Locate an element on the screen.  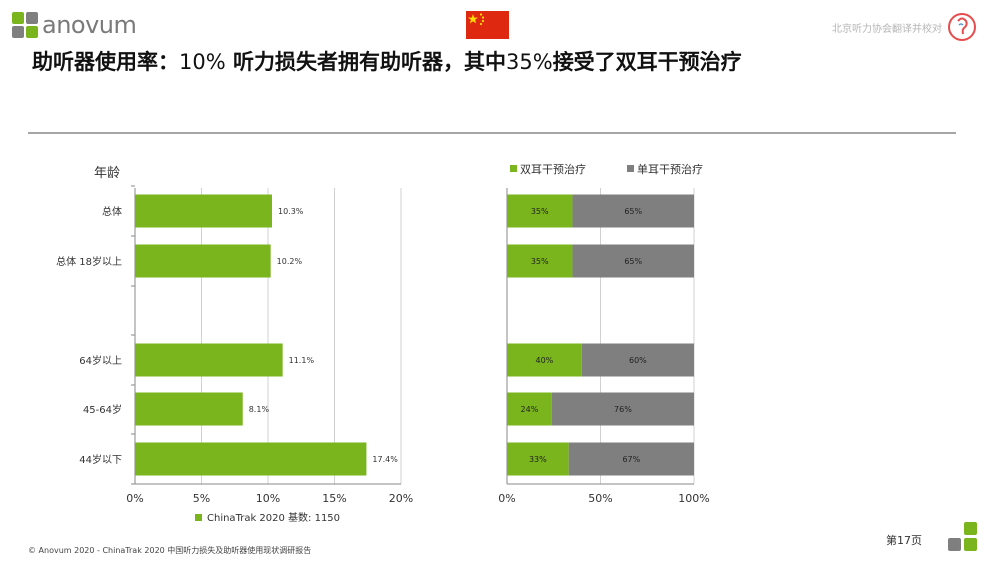
chart1-x-tick: 15% is located at coordinates (334, 498).